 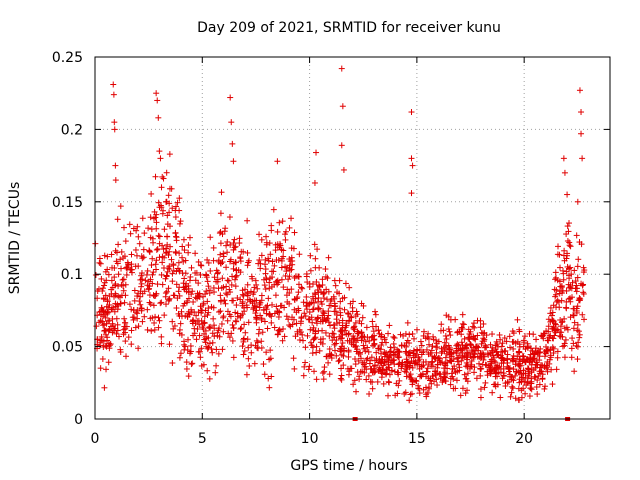 What do you see at coordinates (95, 439) in the screenshot?
I see `x-tick-label: 0` at bounding box center [95, 439].